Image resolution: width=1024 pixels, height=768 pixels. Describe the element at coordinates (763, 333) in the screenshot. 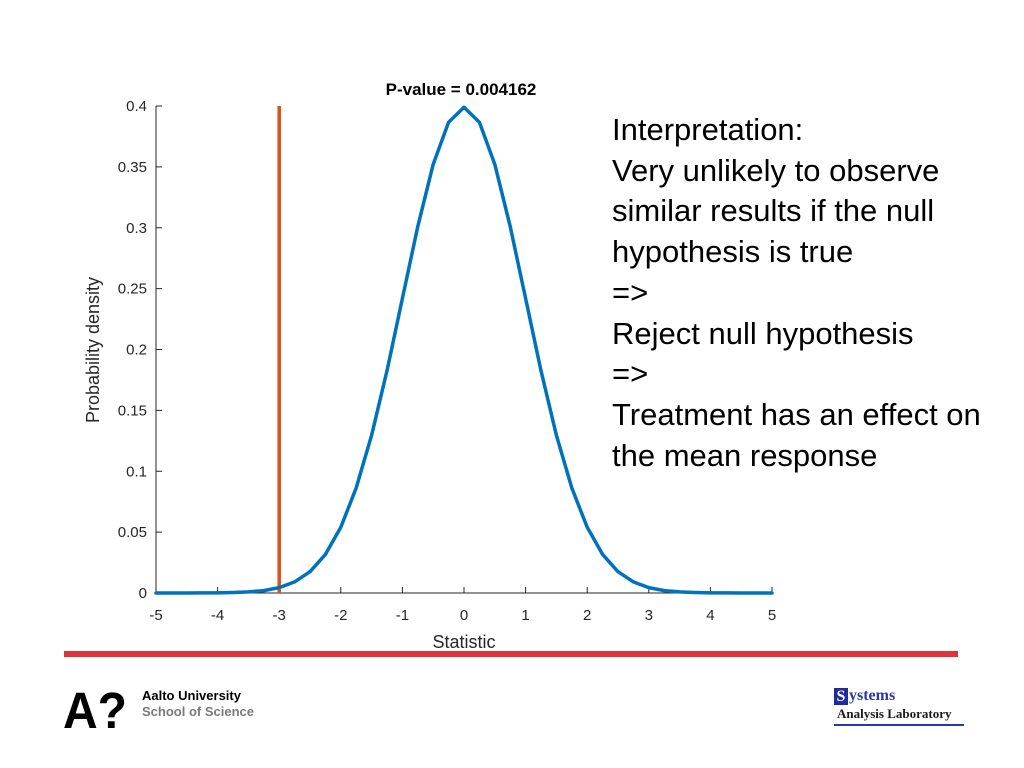

I see `interpretation-line: Reject null hypothesis` at that location.